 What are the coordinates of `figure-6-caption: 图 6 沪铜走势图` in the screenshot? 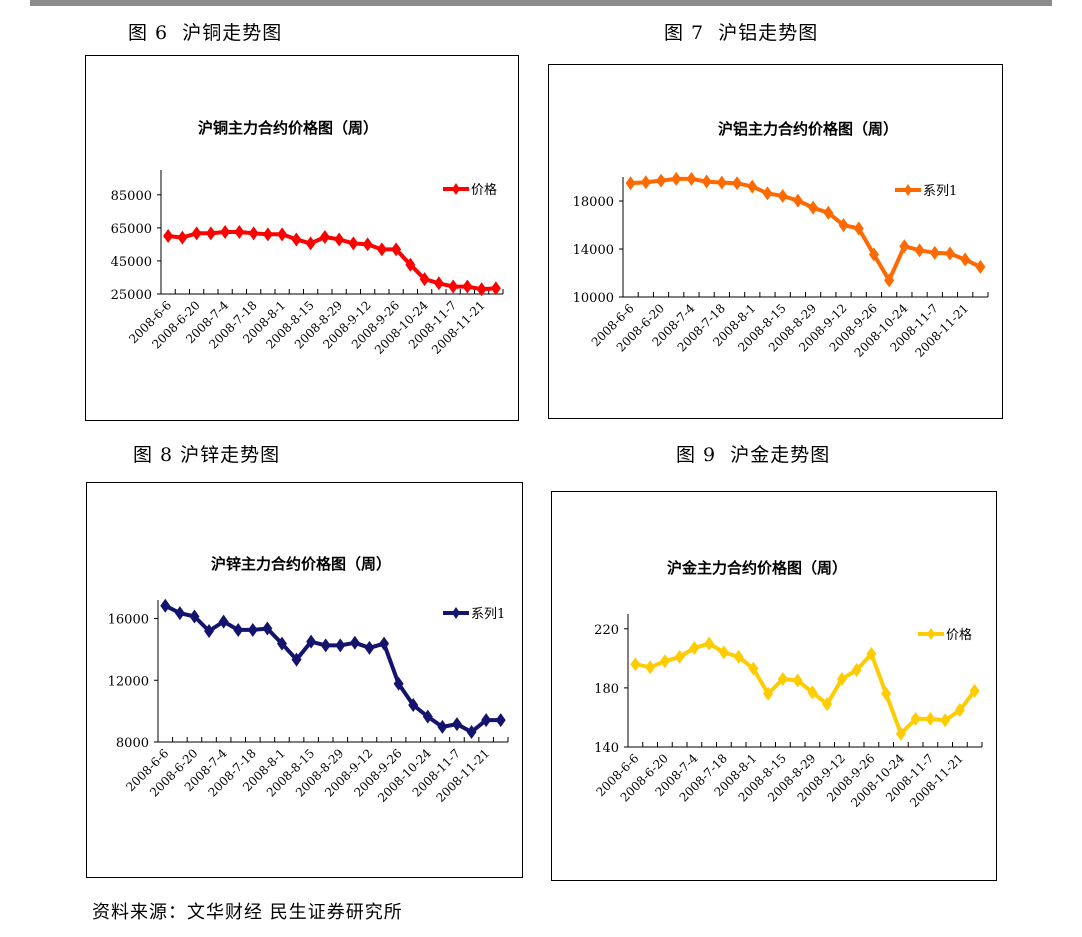 It's located at (205, 33).